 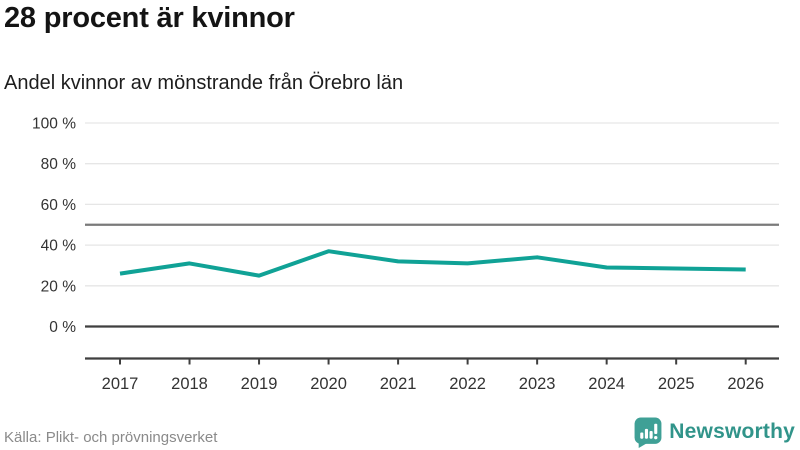 What do you see at coordinates (328, 384) in the screenshot?
I see `x-tick-label: 2020` at bounding box center [328, 384].